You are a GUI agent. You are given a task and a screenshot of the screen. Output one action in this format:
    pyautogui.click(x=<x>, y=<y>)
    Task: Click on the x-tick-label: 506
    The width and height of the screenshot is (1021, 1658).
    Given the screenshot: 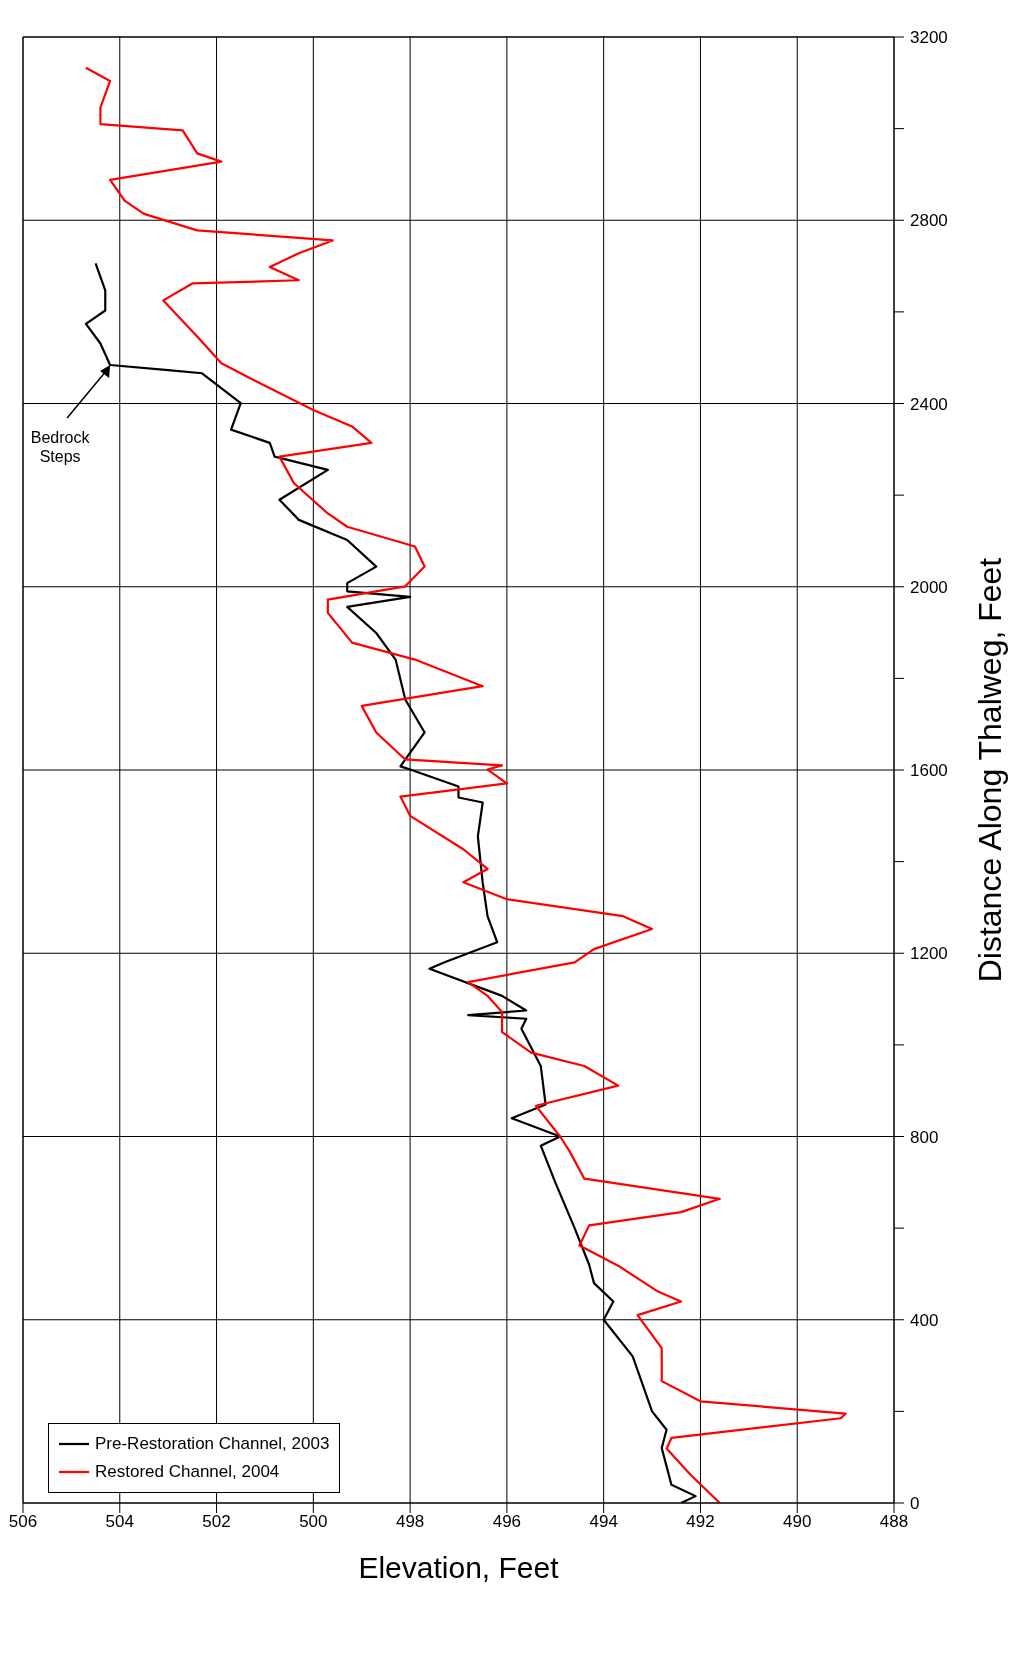 What is the action you would take?
    pyautogui.click(x=23, y=1522)
    